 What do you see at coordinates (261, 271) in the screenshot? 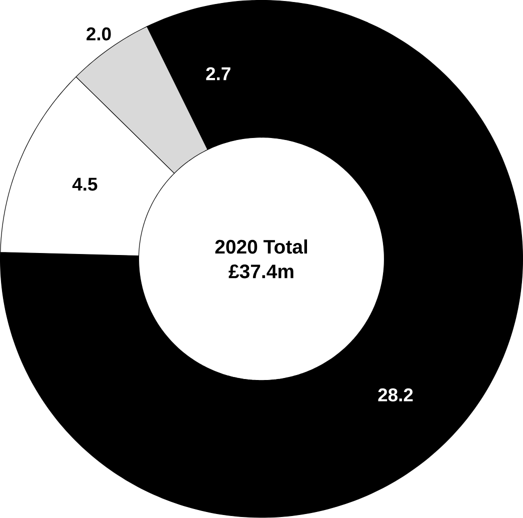
I see `text: £37.4m` at bounding box center [261, 271].